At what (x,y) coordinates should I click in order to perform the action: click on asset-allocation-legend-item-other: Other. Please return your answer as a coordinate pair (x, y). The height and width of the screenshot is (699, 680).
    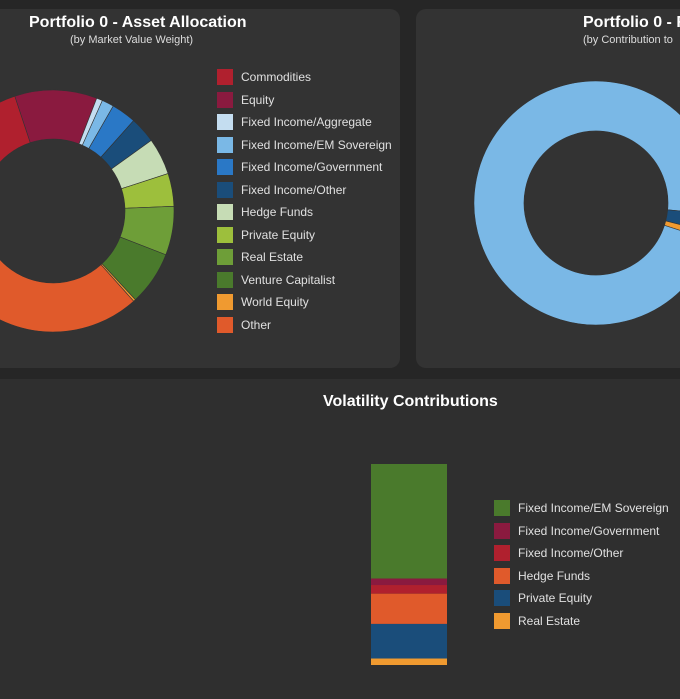
    Looking at the image, I should click on (244, 325).